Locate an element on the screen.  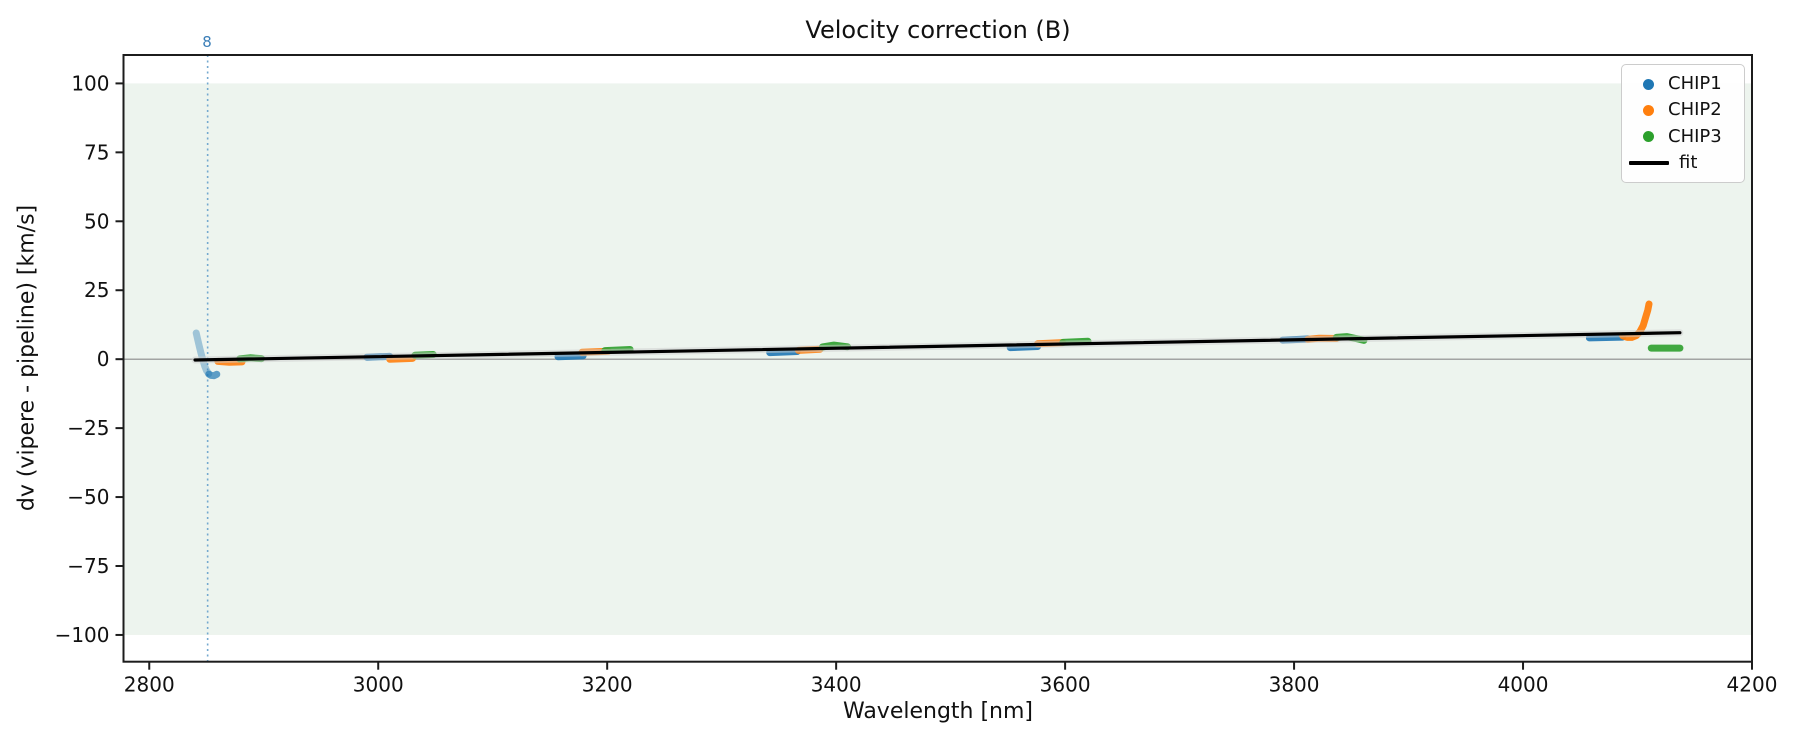
x-tick-label: 3600 is located at coordinates (1065, 685).